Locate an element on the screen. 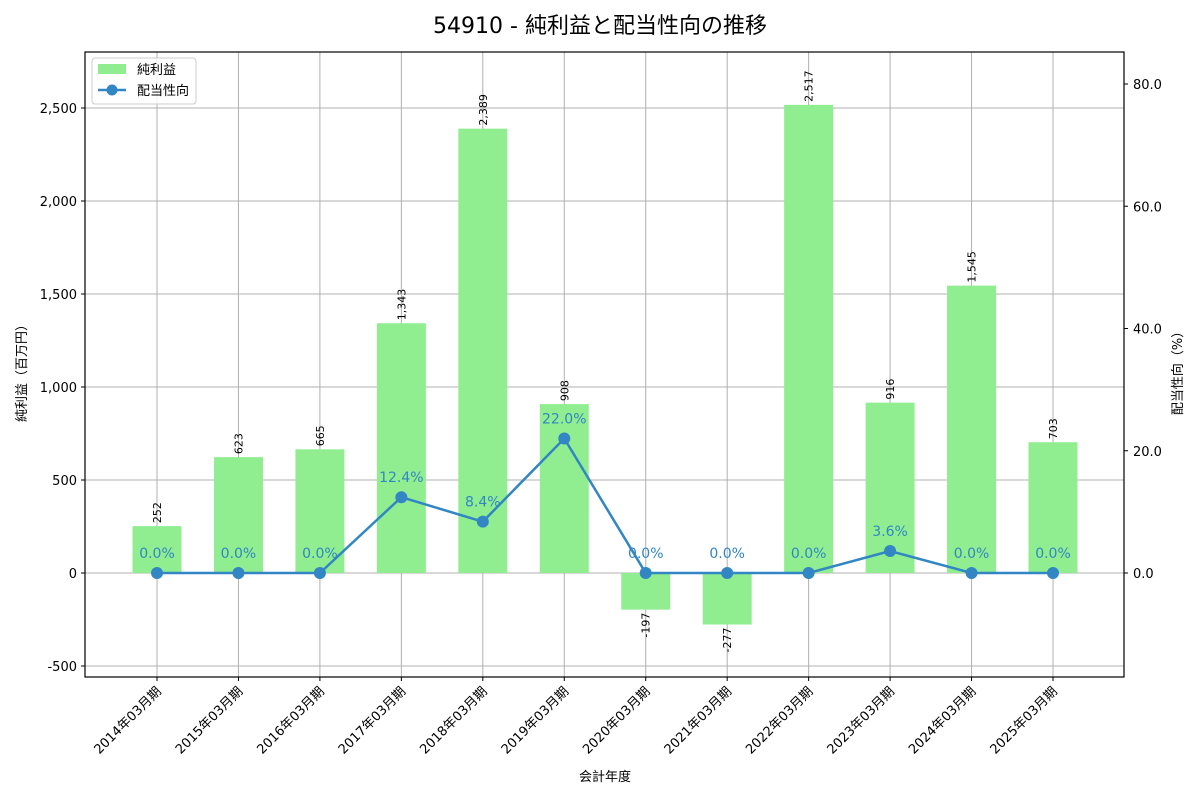  y-tick-label: -500 is located at coordinates (62, 667).